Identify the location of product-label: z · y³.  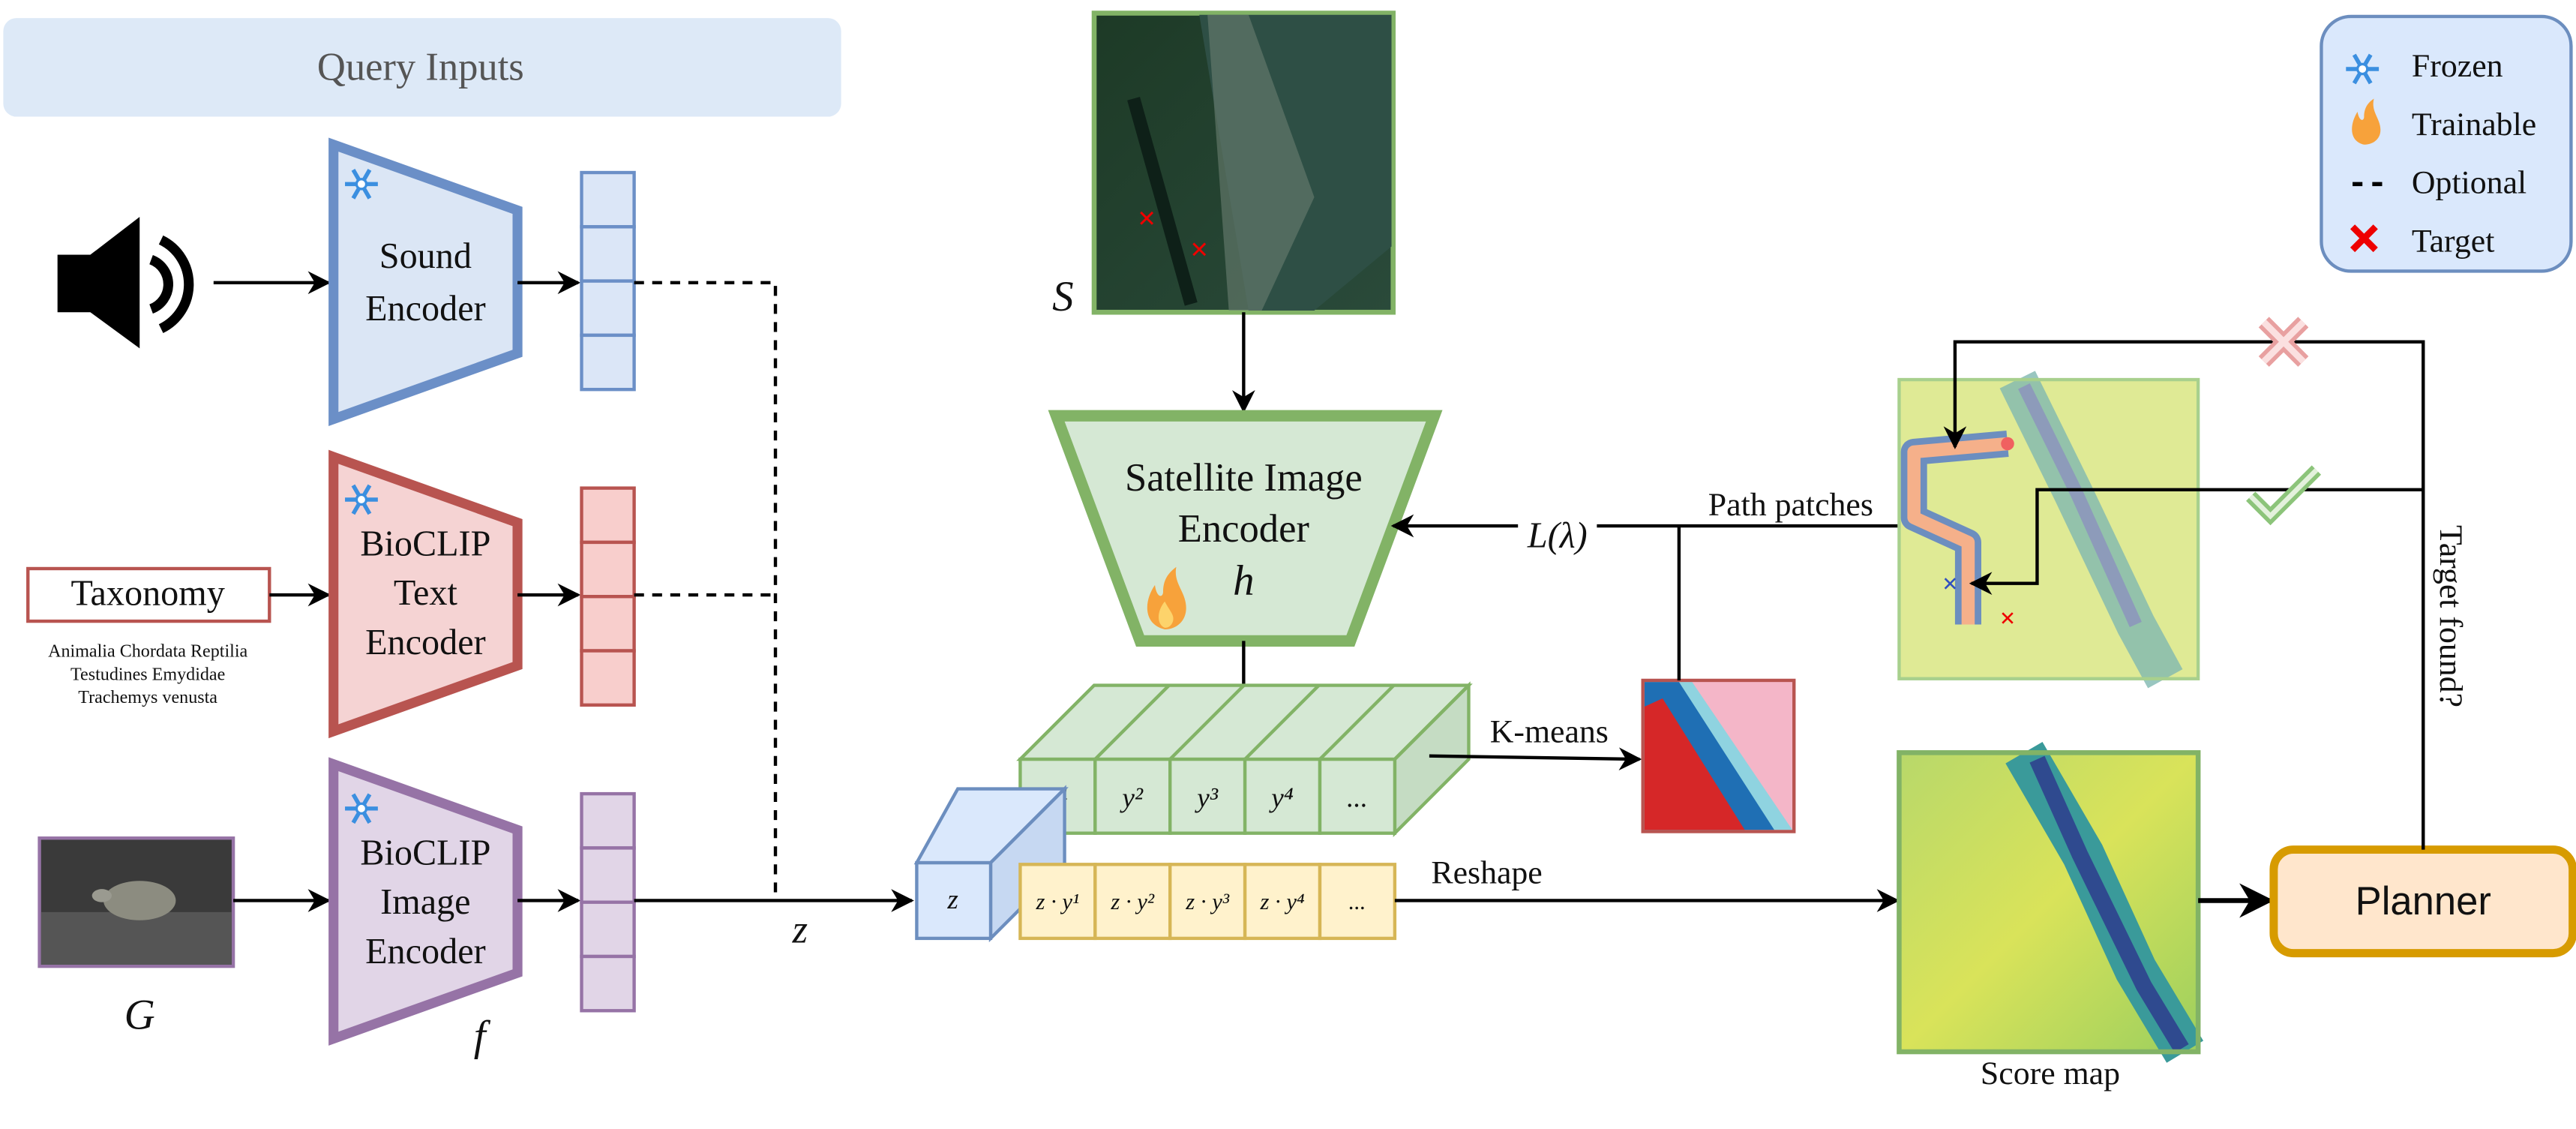
(1208, 901).